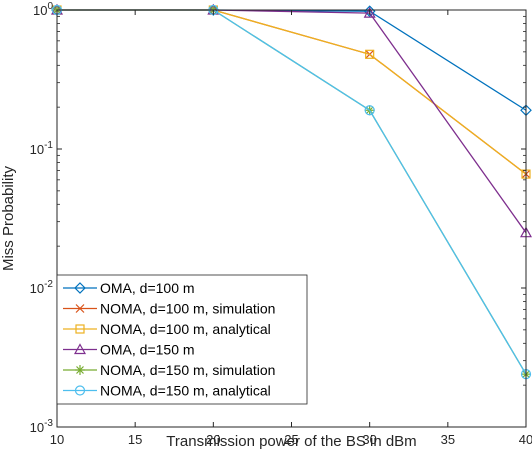 The width and height of the screenshot is (532, 450). Describe the element at coordinates (48, 284) in the screenshot. I see `y-tick-exponent: -2` at that location.